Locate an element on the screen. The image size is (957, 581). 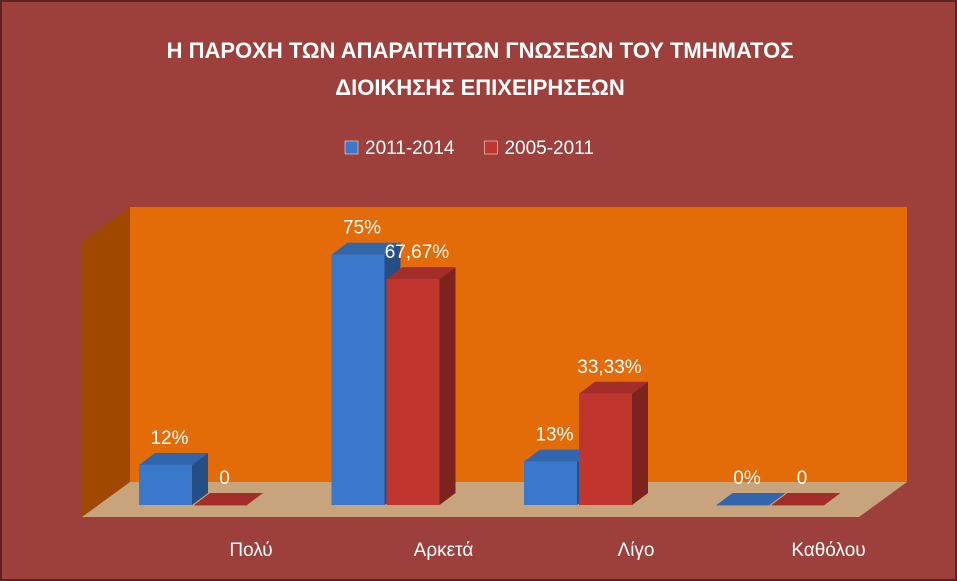
value-label: 13% is located at coordinates (554, 435).